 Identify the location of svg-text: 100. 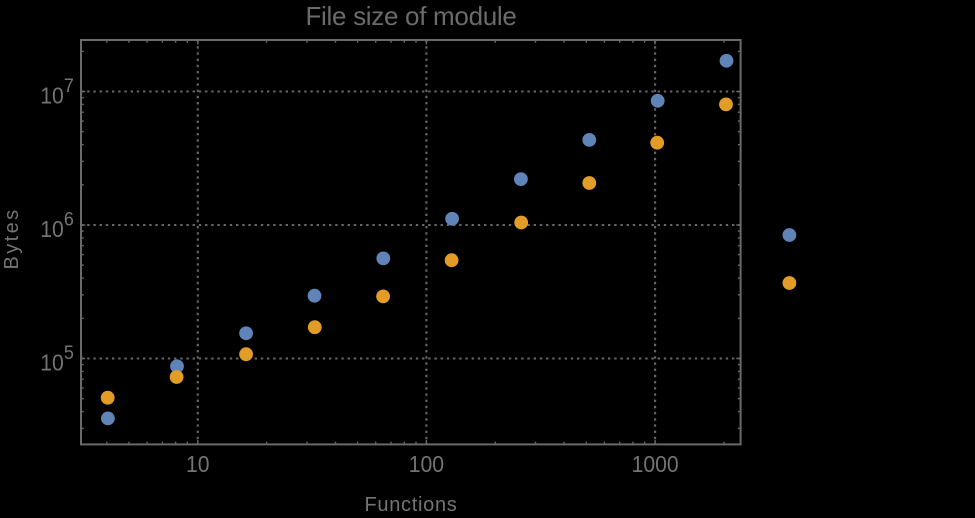
(426, 464).